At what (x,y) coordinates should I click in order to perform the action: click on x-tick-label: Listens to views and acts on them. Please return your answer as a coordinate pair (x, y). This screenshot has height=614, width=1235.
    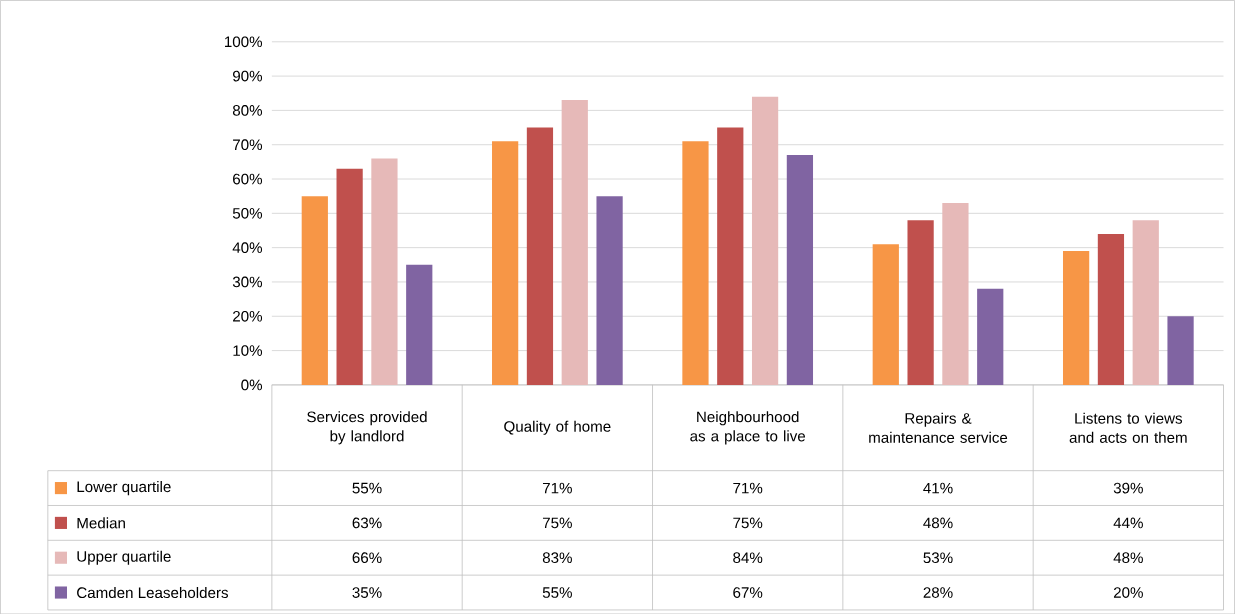
    Looking at the image, I should click on (1128, 427).